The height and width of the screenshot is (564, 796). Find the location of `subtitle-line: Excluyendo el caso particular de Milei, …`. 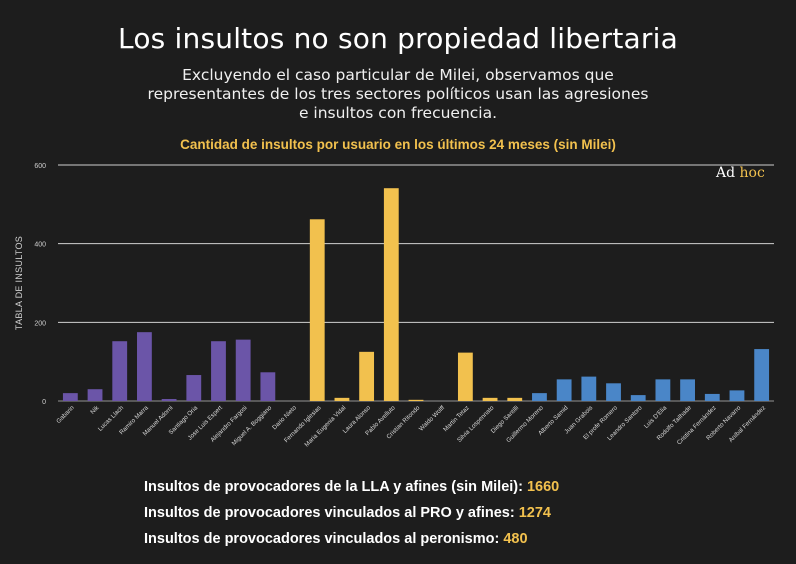

subtitle-line: Excluyendo el caso particular de Milei, … is located at coordinates (398, 75).